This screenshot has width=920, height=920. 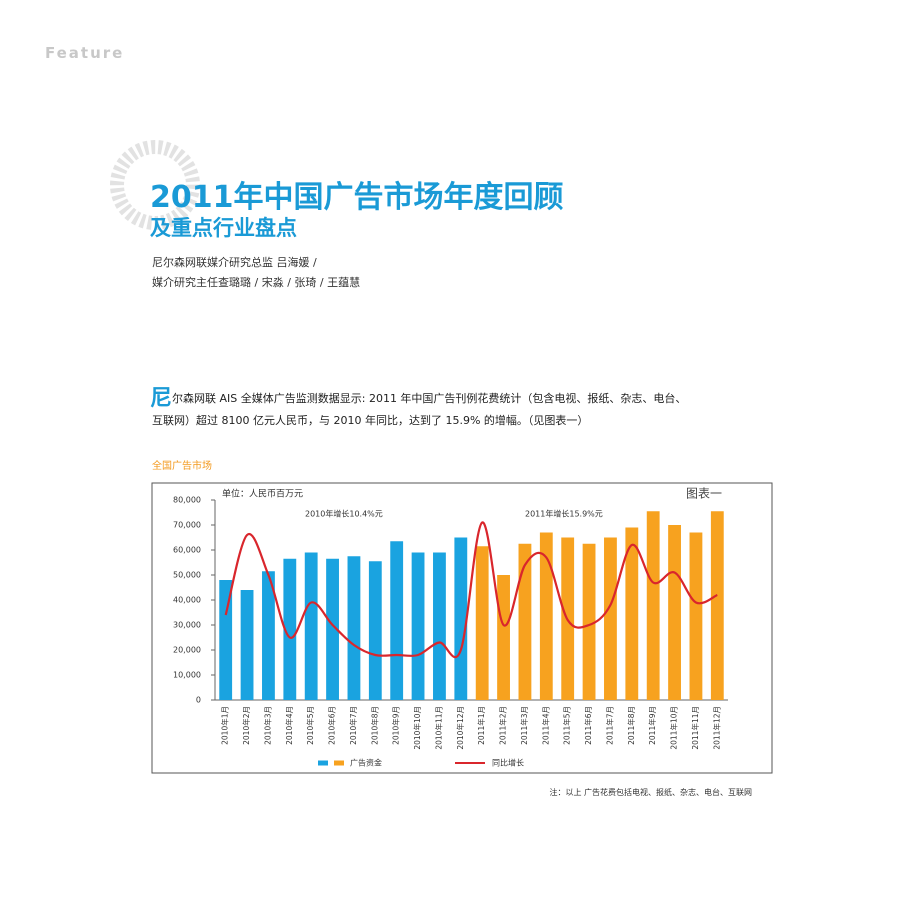 I want to click on x-tick-label: 2010年10月, so click(x=417, y=728).